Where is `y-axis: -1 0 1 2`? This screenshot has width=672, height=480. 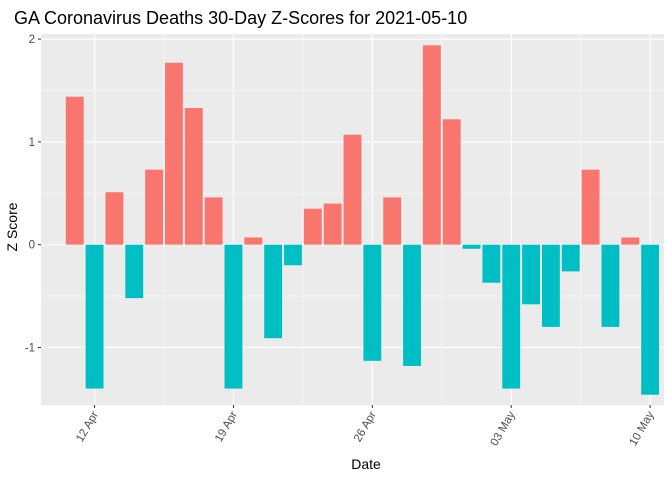
y-axis: -1 0 1 2 is located at coordinates (33, 194).